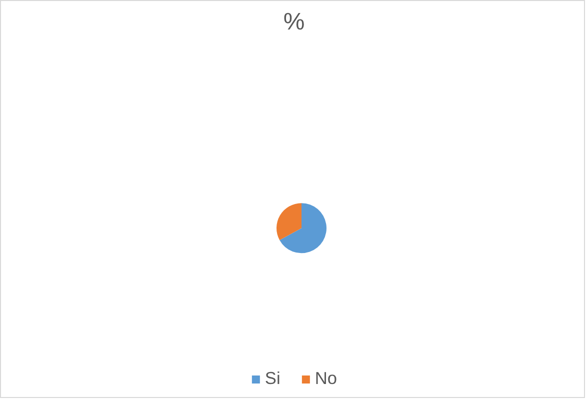 This screenshot has height=400, width=587. What do you see at coordinates (326, 378) in the screenshot?
I see `legend-label: No` at bounding box center [326, 378].